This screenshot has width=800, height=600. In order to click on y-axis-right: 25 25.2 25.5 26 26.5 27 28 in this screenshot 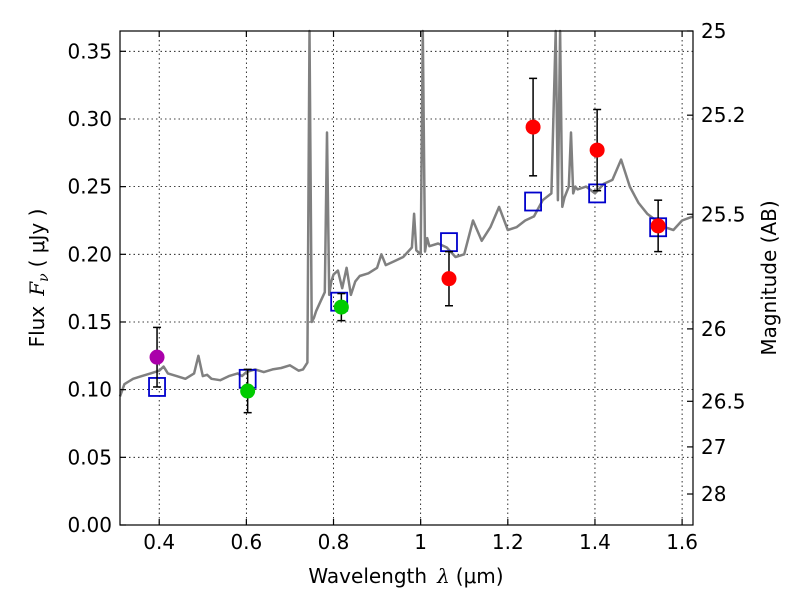, I will do `click(716, 262)`.